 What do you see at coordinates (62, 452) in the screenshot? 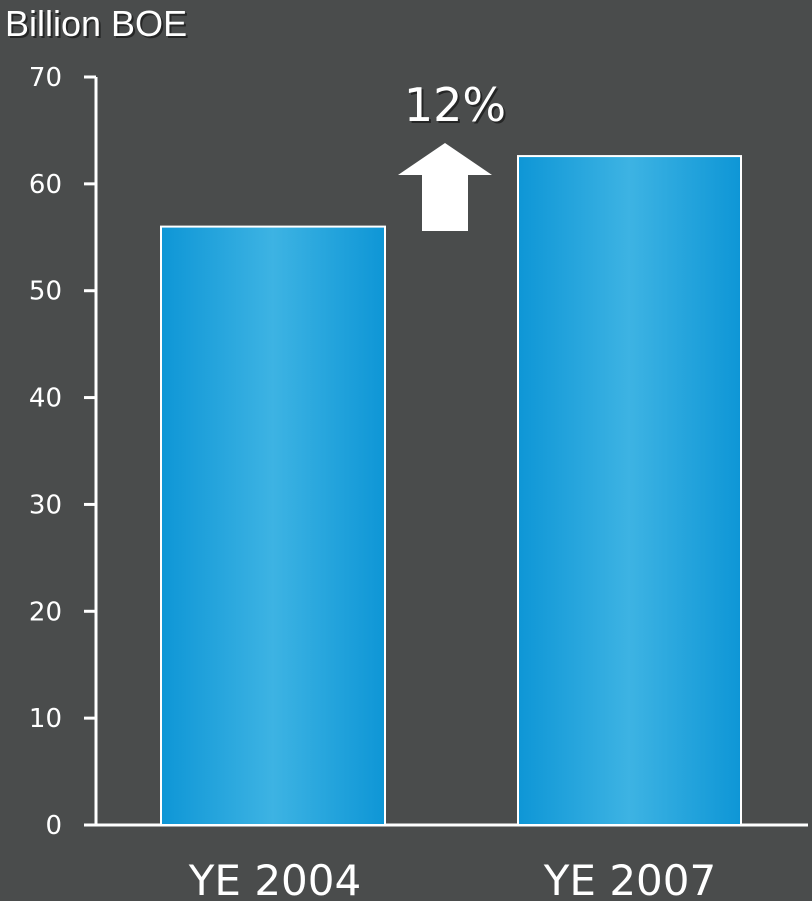
I see `y-ticks: 0 10 20 30 40 50 60 70` at bounding box center [62, 452].